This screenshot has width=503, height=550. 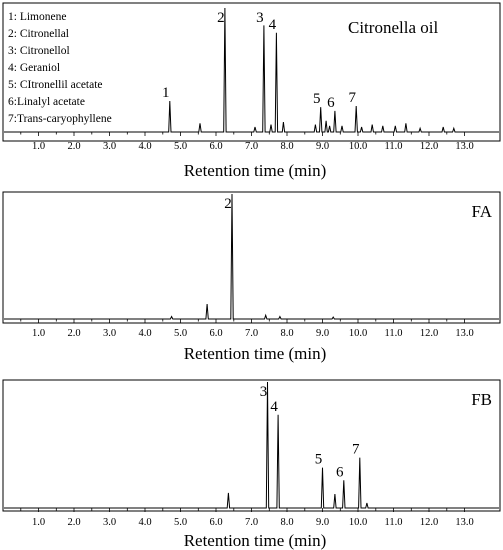 What do you see at coordinates (166, 93) in the screenshot?
I see `peak-label: 1` at bounding box center [166, 93].